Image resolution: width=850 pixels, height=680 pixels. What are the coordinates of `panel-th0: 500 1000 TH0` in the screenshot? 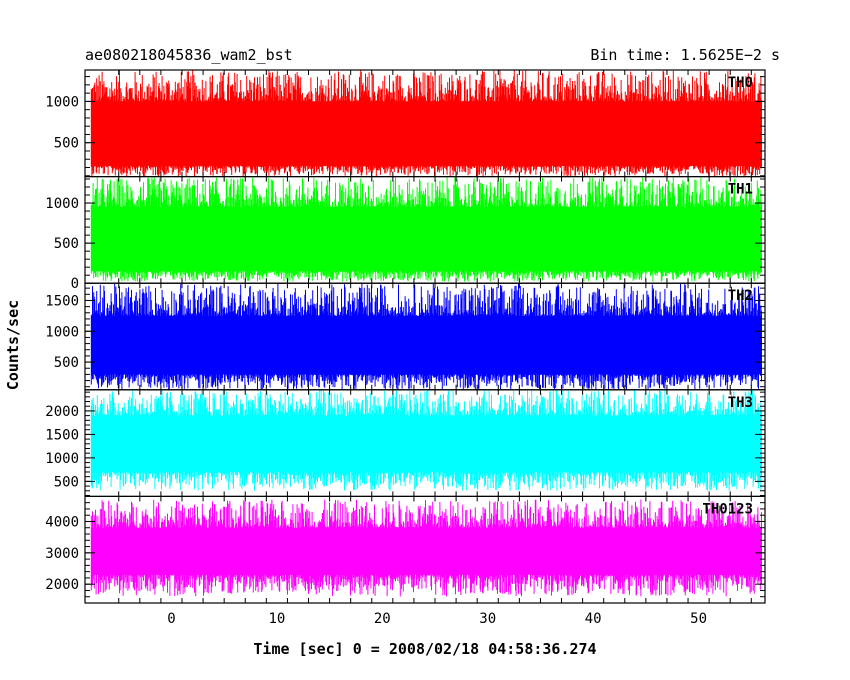 It's located at (405, 123).